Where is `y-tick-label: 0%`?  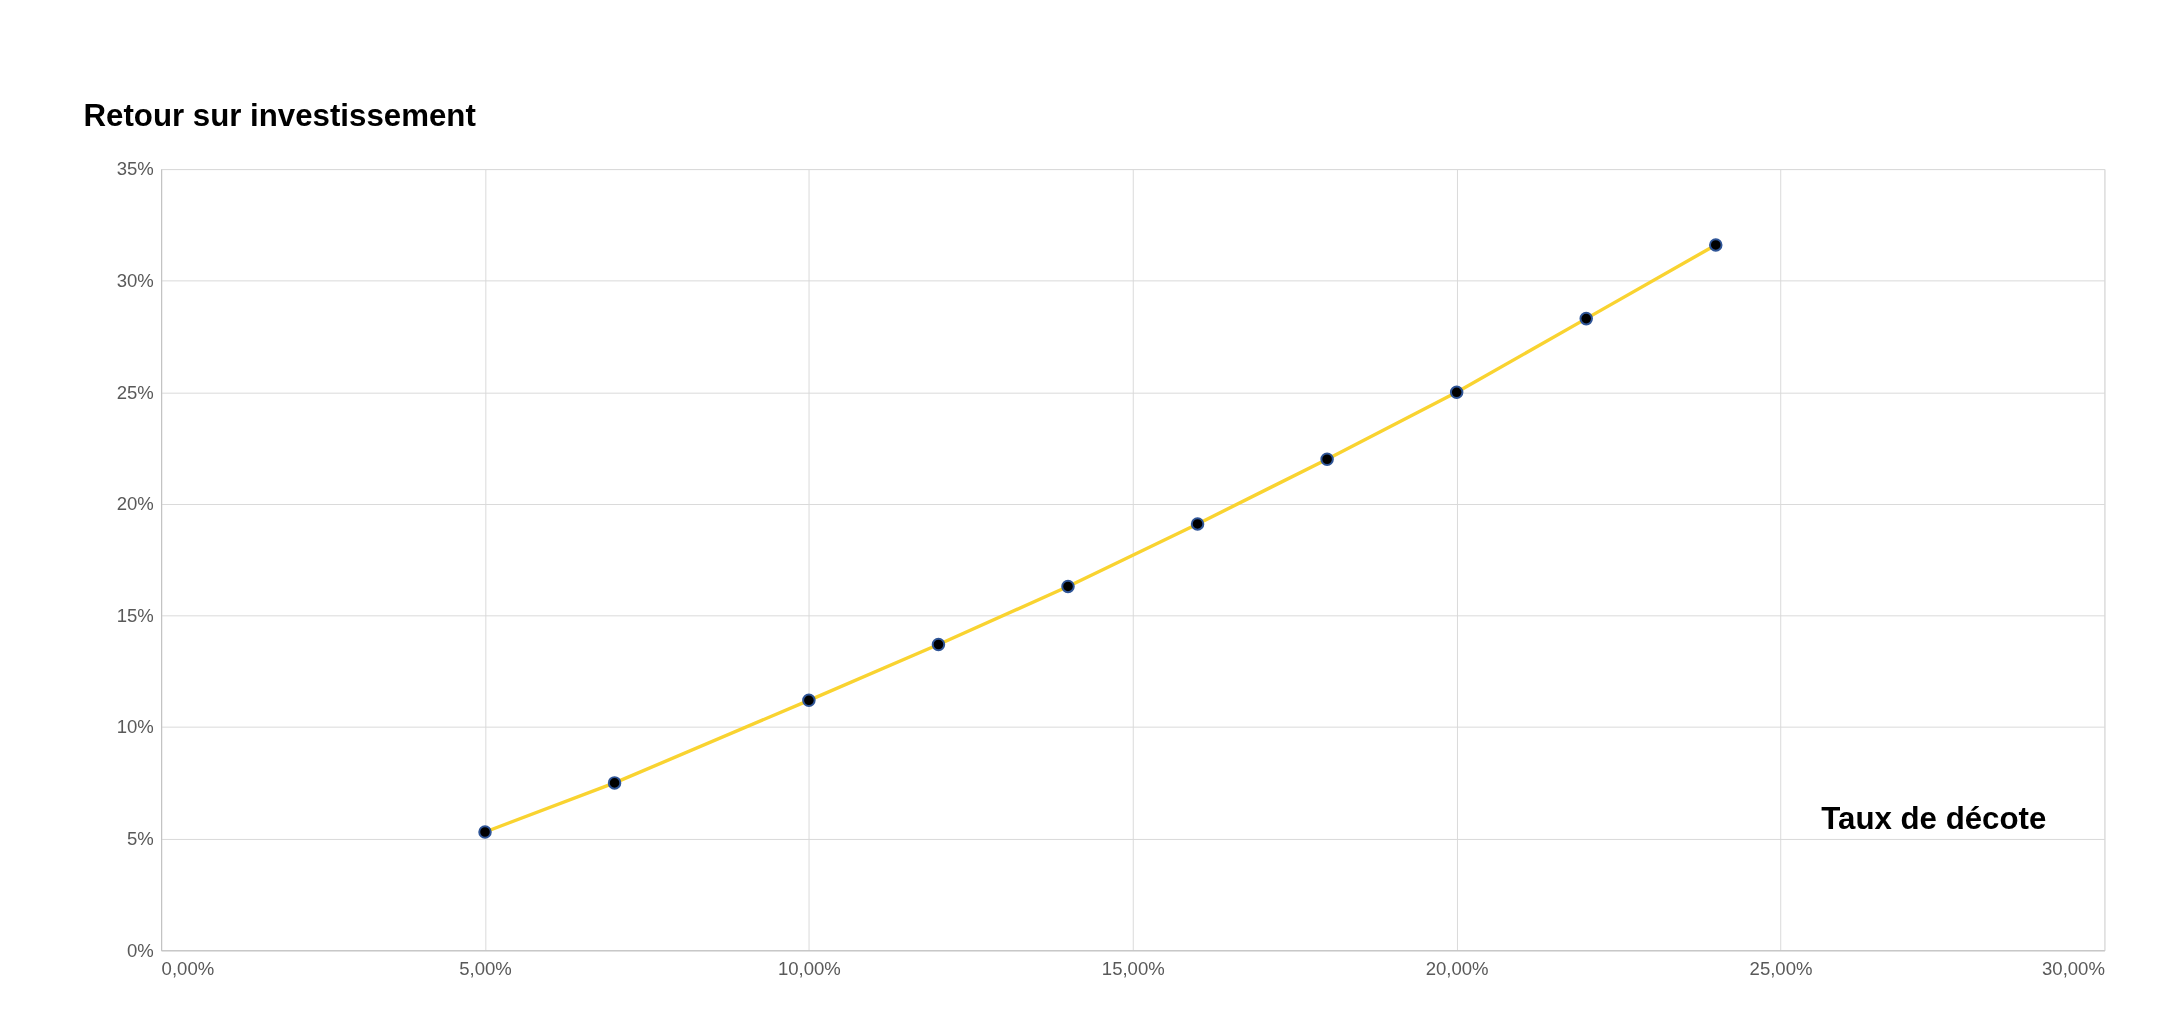
y-tick-label: 0% is located at coordinates (140, 950).